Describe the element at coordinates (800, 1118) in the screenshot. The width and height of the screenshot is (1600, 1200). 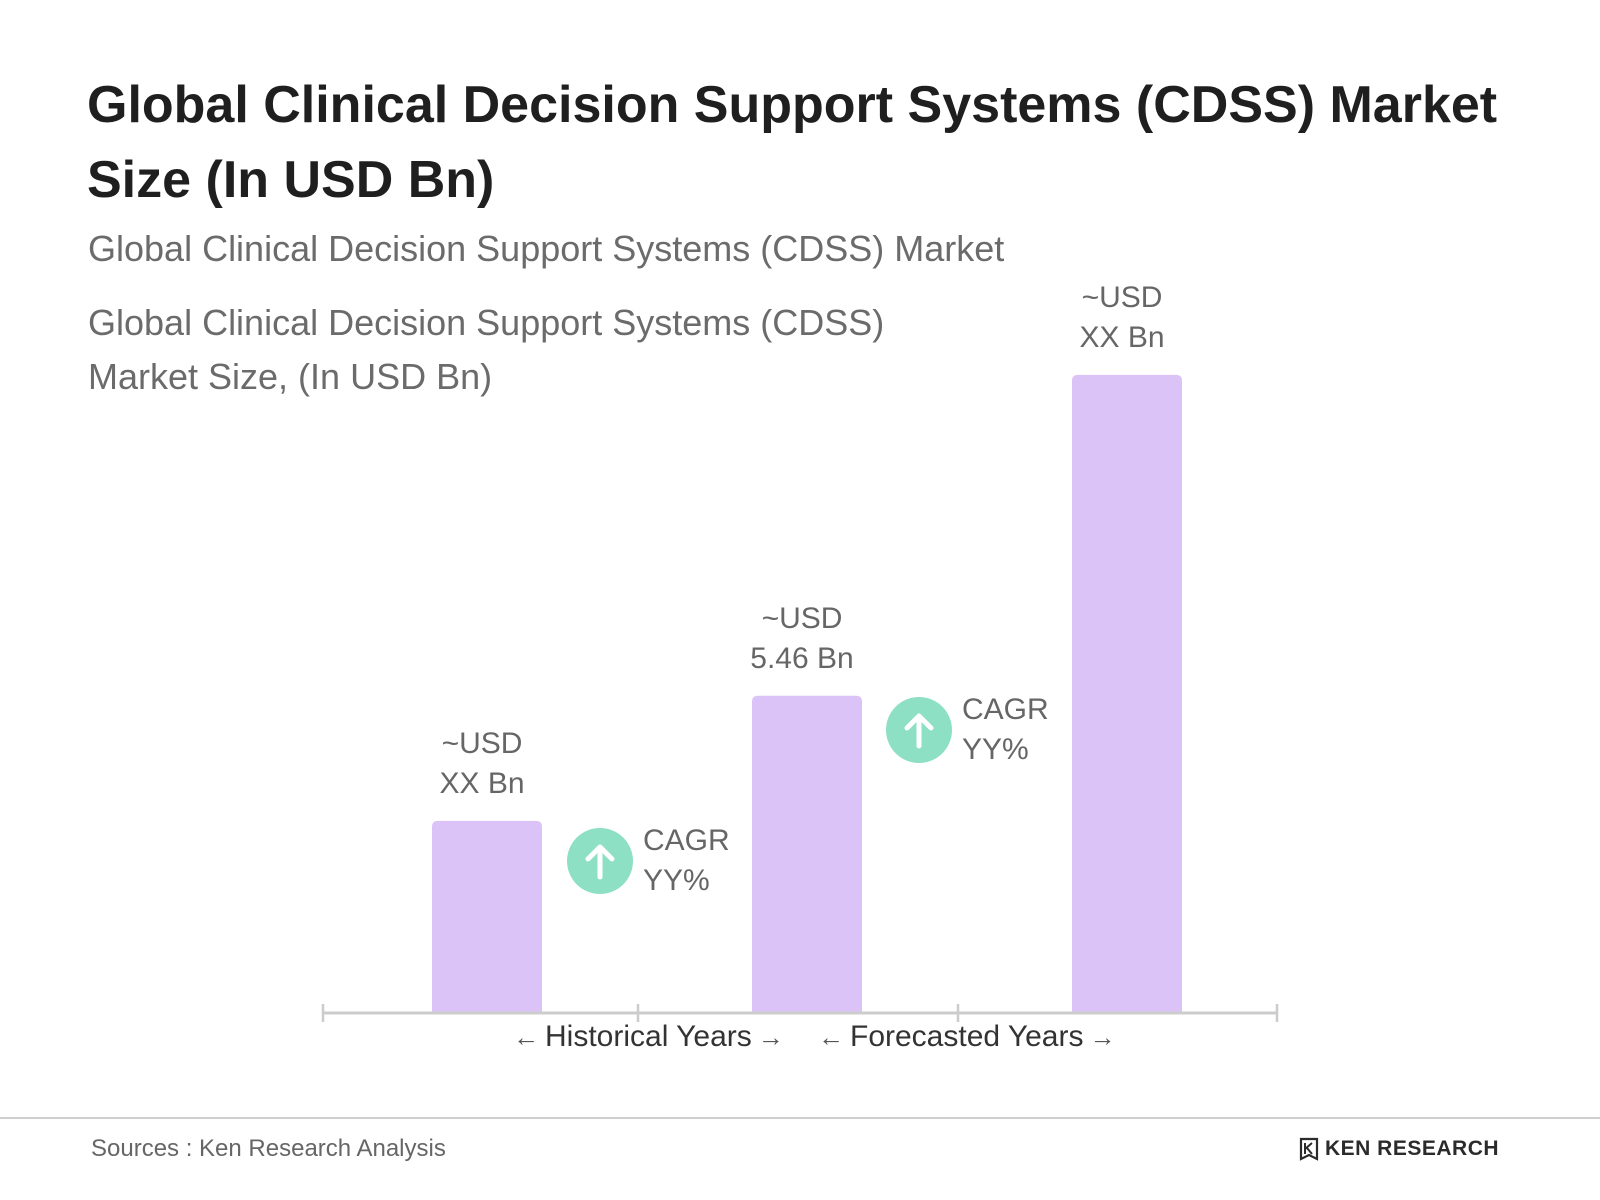
I see `footer-divider` at that location.